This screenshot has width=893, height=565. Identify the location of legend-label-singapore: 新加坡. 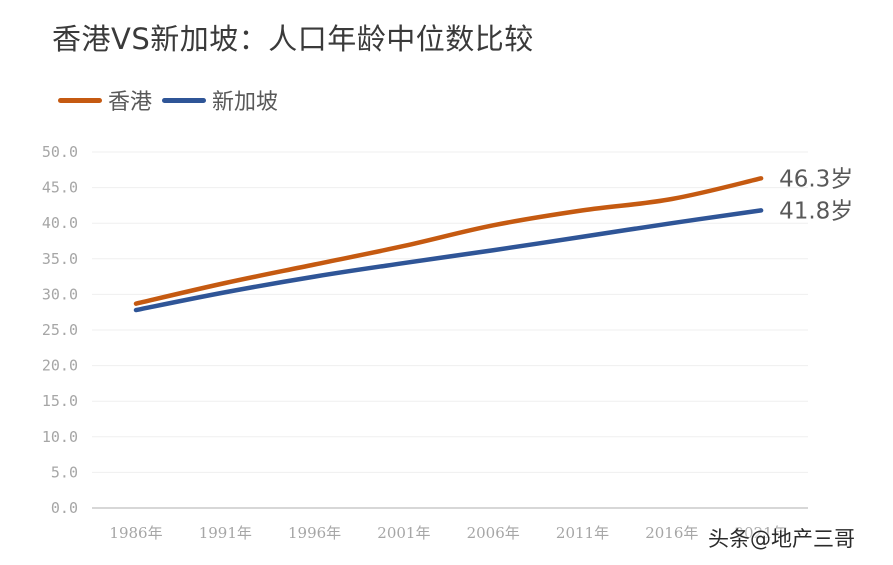
(245, 102).